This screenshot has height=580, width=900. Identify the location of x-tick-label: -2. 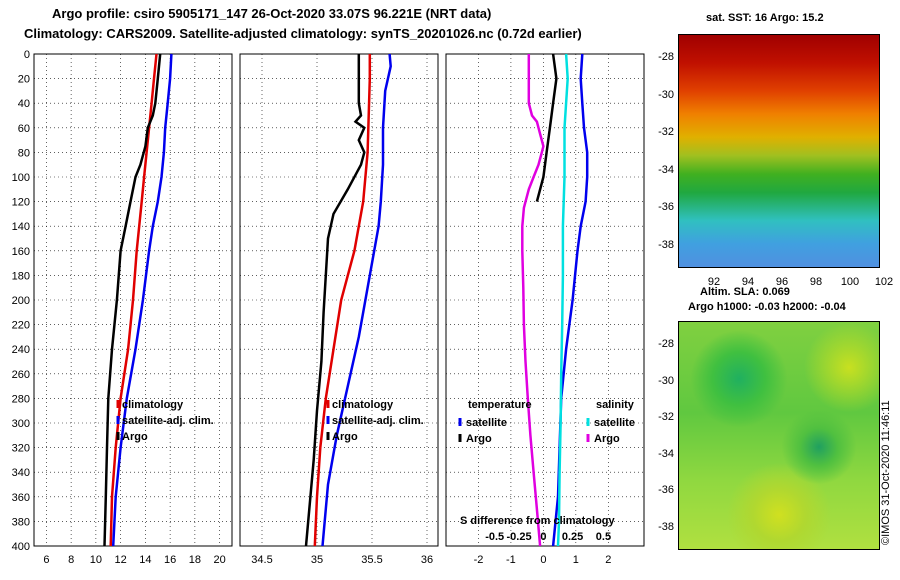
(479, 560).